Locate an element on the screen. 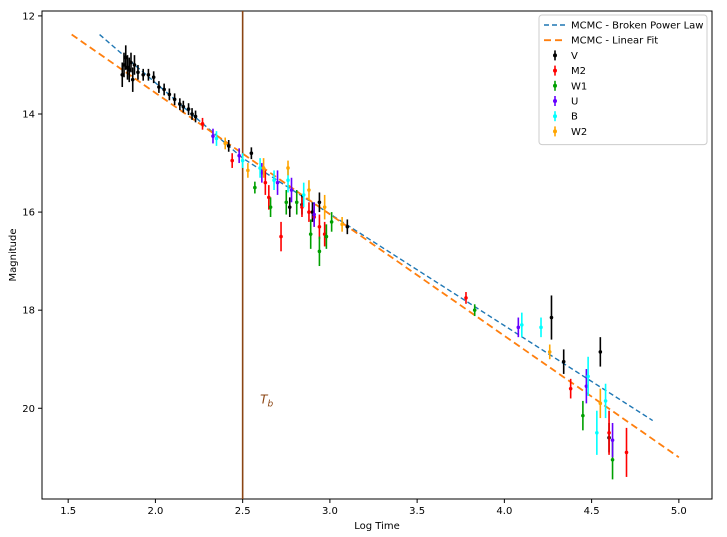  legend-item: B is located at coordinates (565, 117).